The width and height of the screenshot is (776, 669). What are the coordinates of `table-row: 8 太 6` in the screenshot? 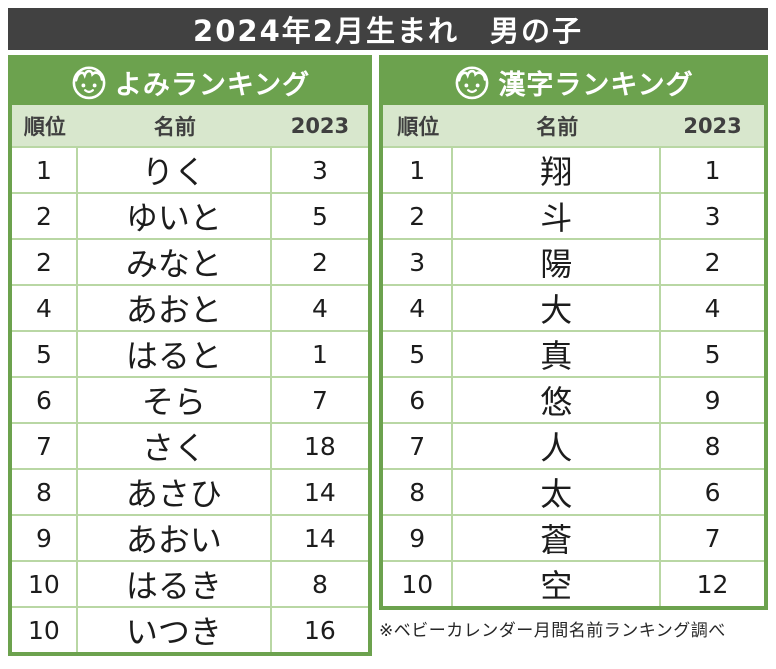 It's located at (573, 491).